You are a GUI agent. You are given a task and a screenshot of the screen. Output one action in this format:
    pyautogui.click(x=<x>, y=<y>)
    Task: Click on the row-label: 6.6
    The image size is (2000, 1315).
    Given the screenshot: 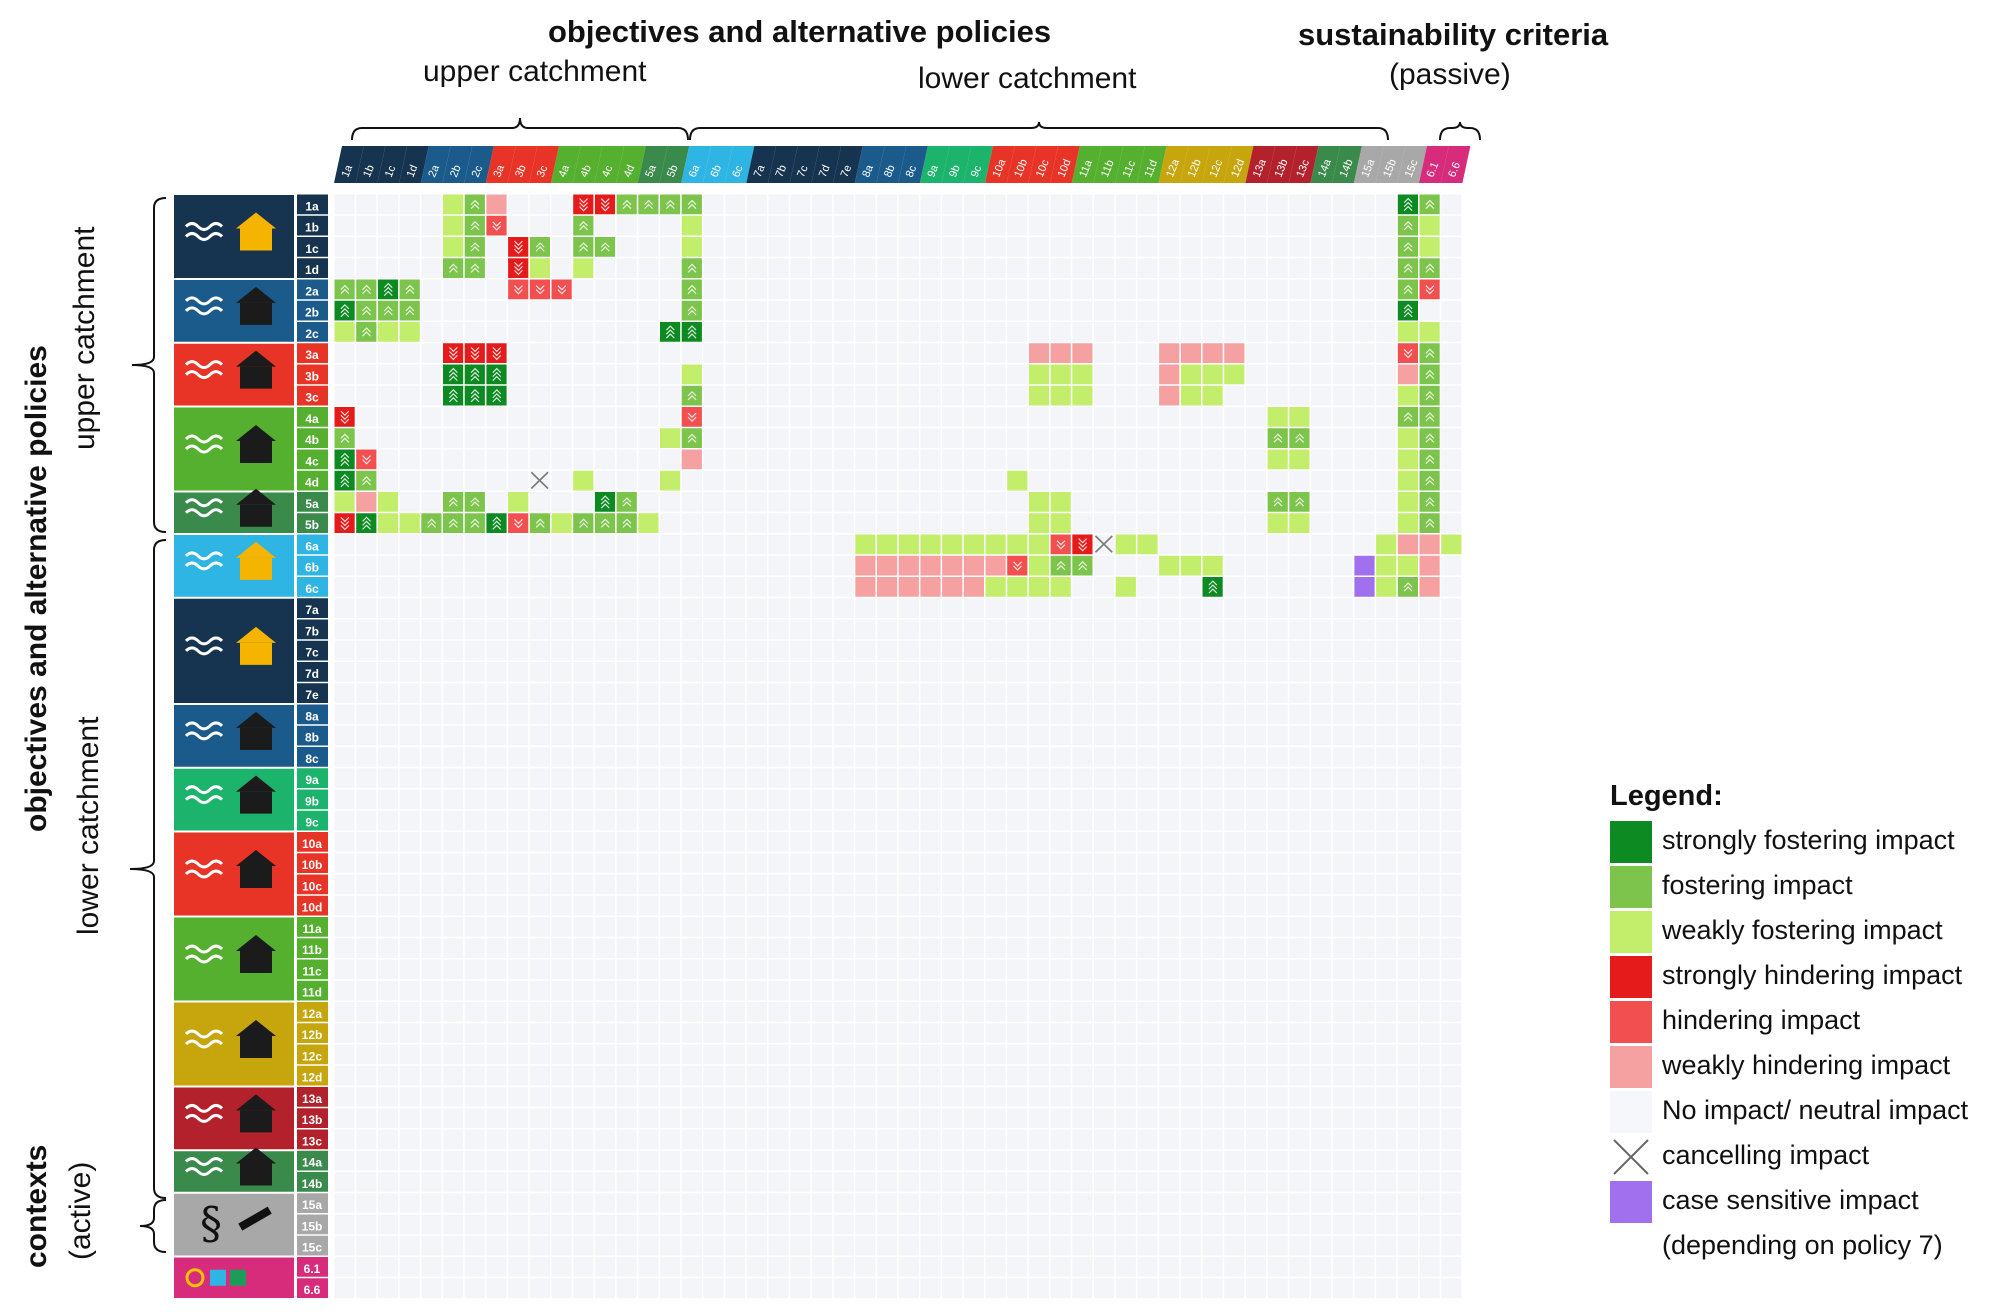 What is the action you would take?
    pyautogui.click(x=312, y=1290)
    